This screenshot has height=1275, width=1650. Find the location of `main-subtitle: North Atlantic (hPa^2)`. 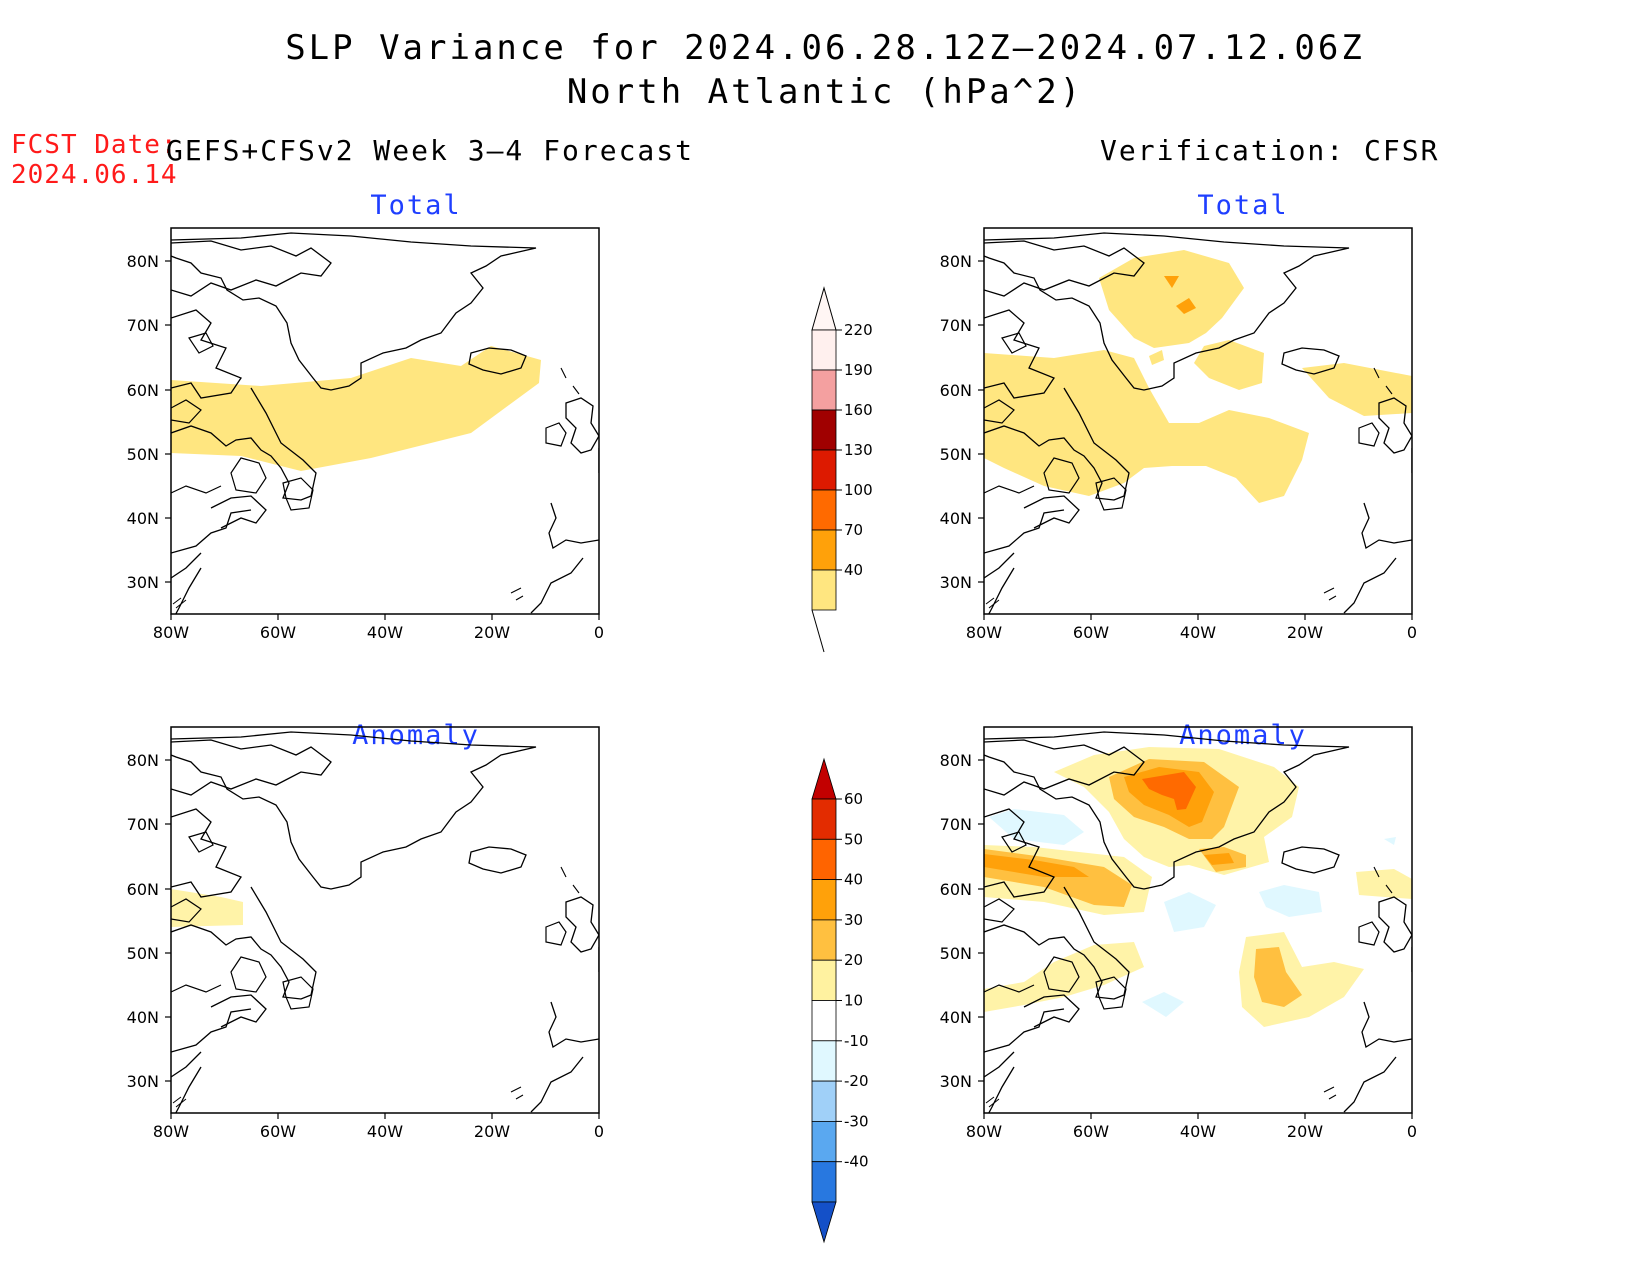

main-subtitle: North Atlantic (hPa^2) is located at coordinates (825, 92).